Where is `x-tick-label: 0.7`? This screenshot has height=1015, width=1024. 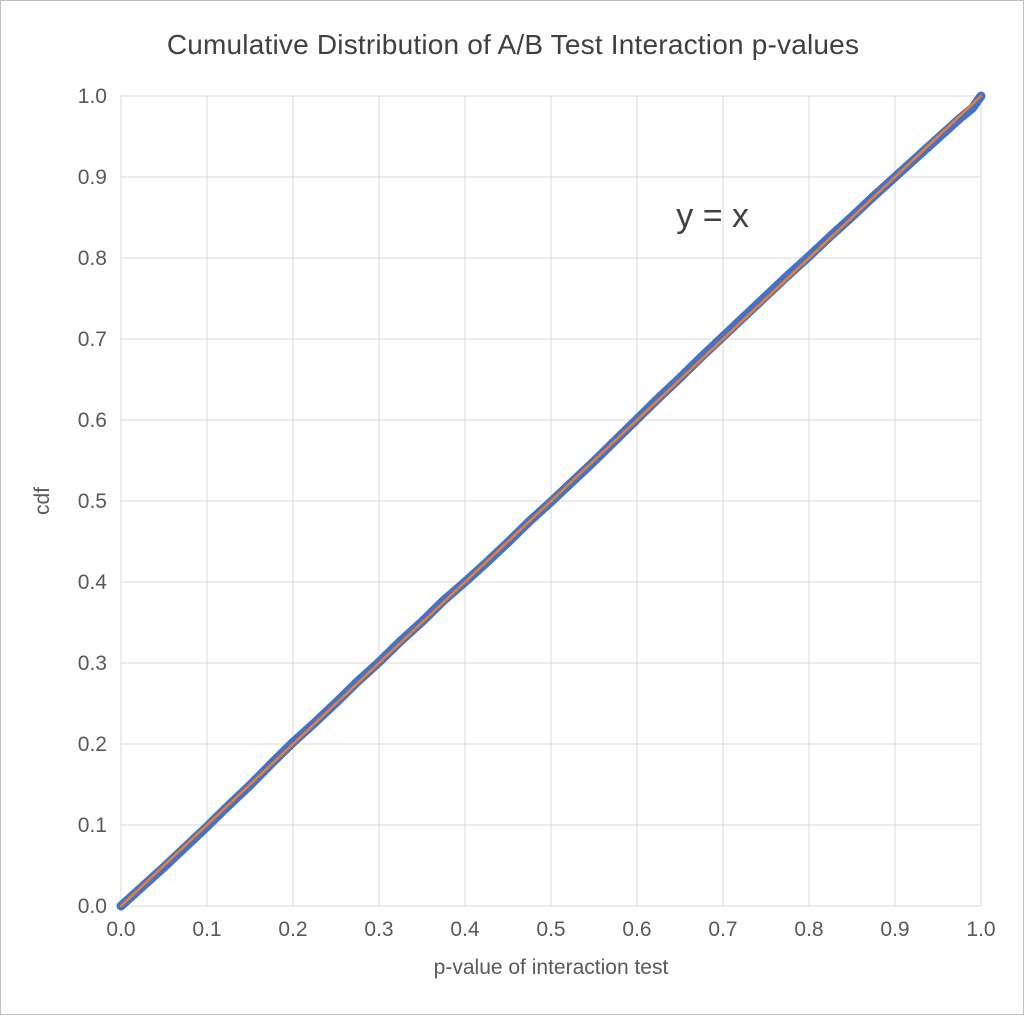
x-tick-label: 0.7 is located at coordinates (722, 929).